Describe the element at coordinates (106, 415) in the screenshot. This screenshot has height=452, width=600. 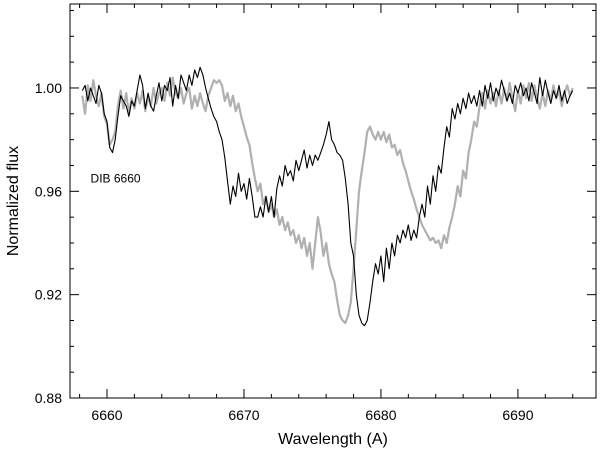
I see `x-tick-label: 6660` at that location.